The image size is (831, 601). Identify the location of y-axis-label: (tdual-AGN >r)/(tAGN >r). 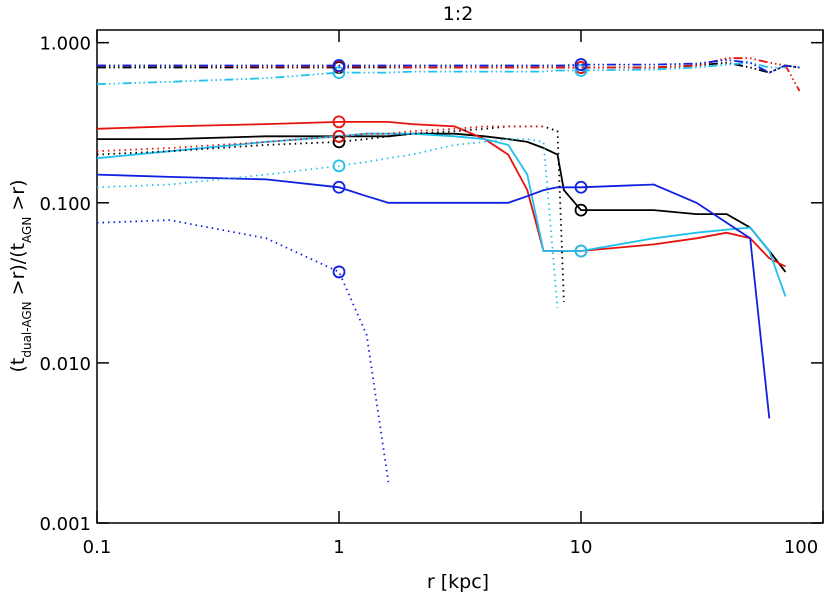
(20, 275).